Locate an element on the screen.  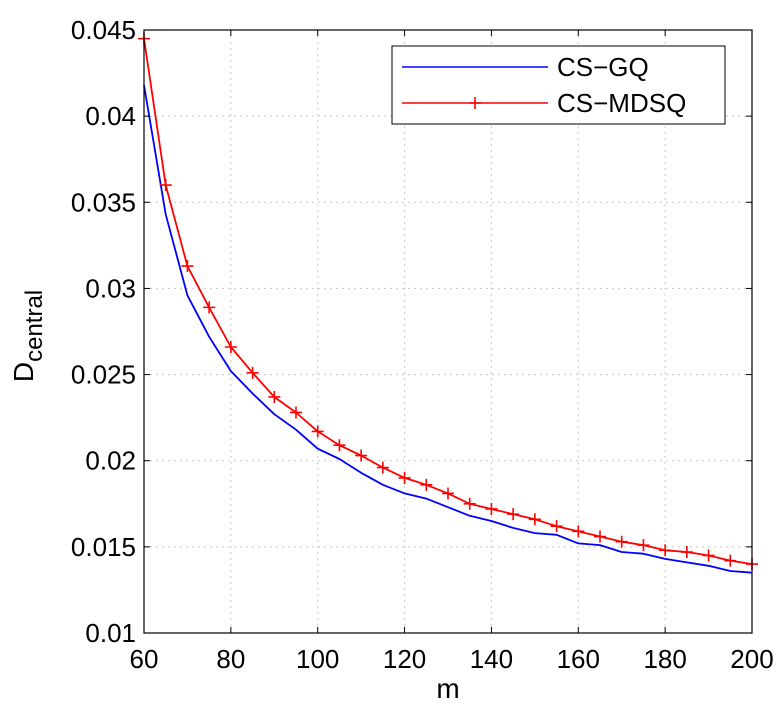
x-axis-label: m is located at coordinates (447, 688).